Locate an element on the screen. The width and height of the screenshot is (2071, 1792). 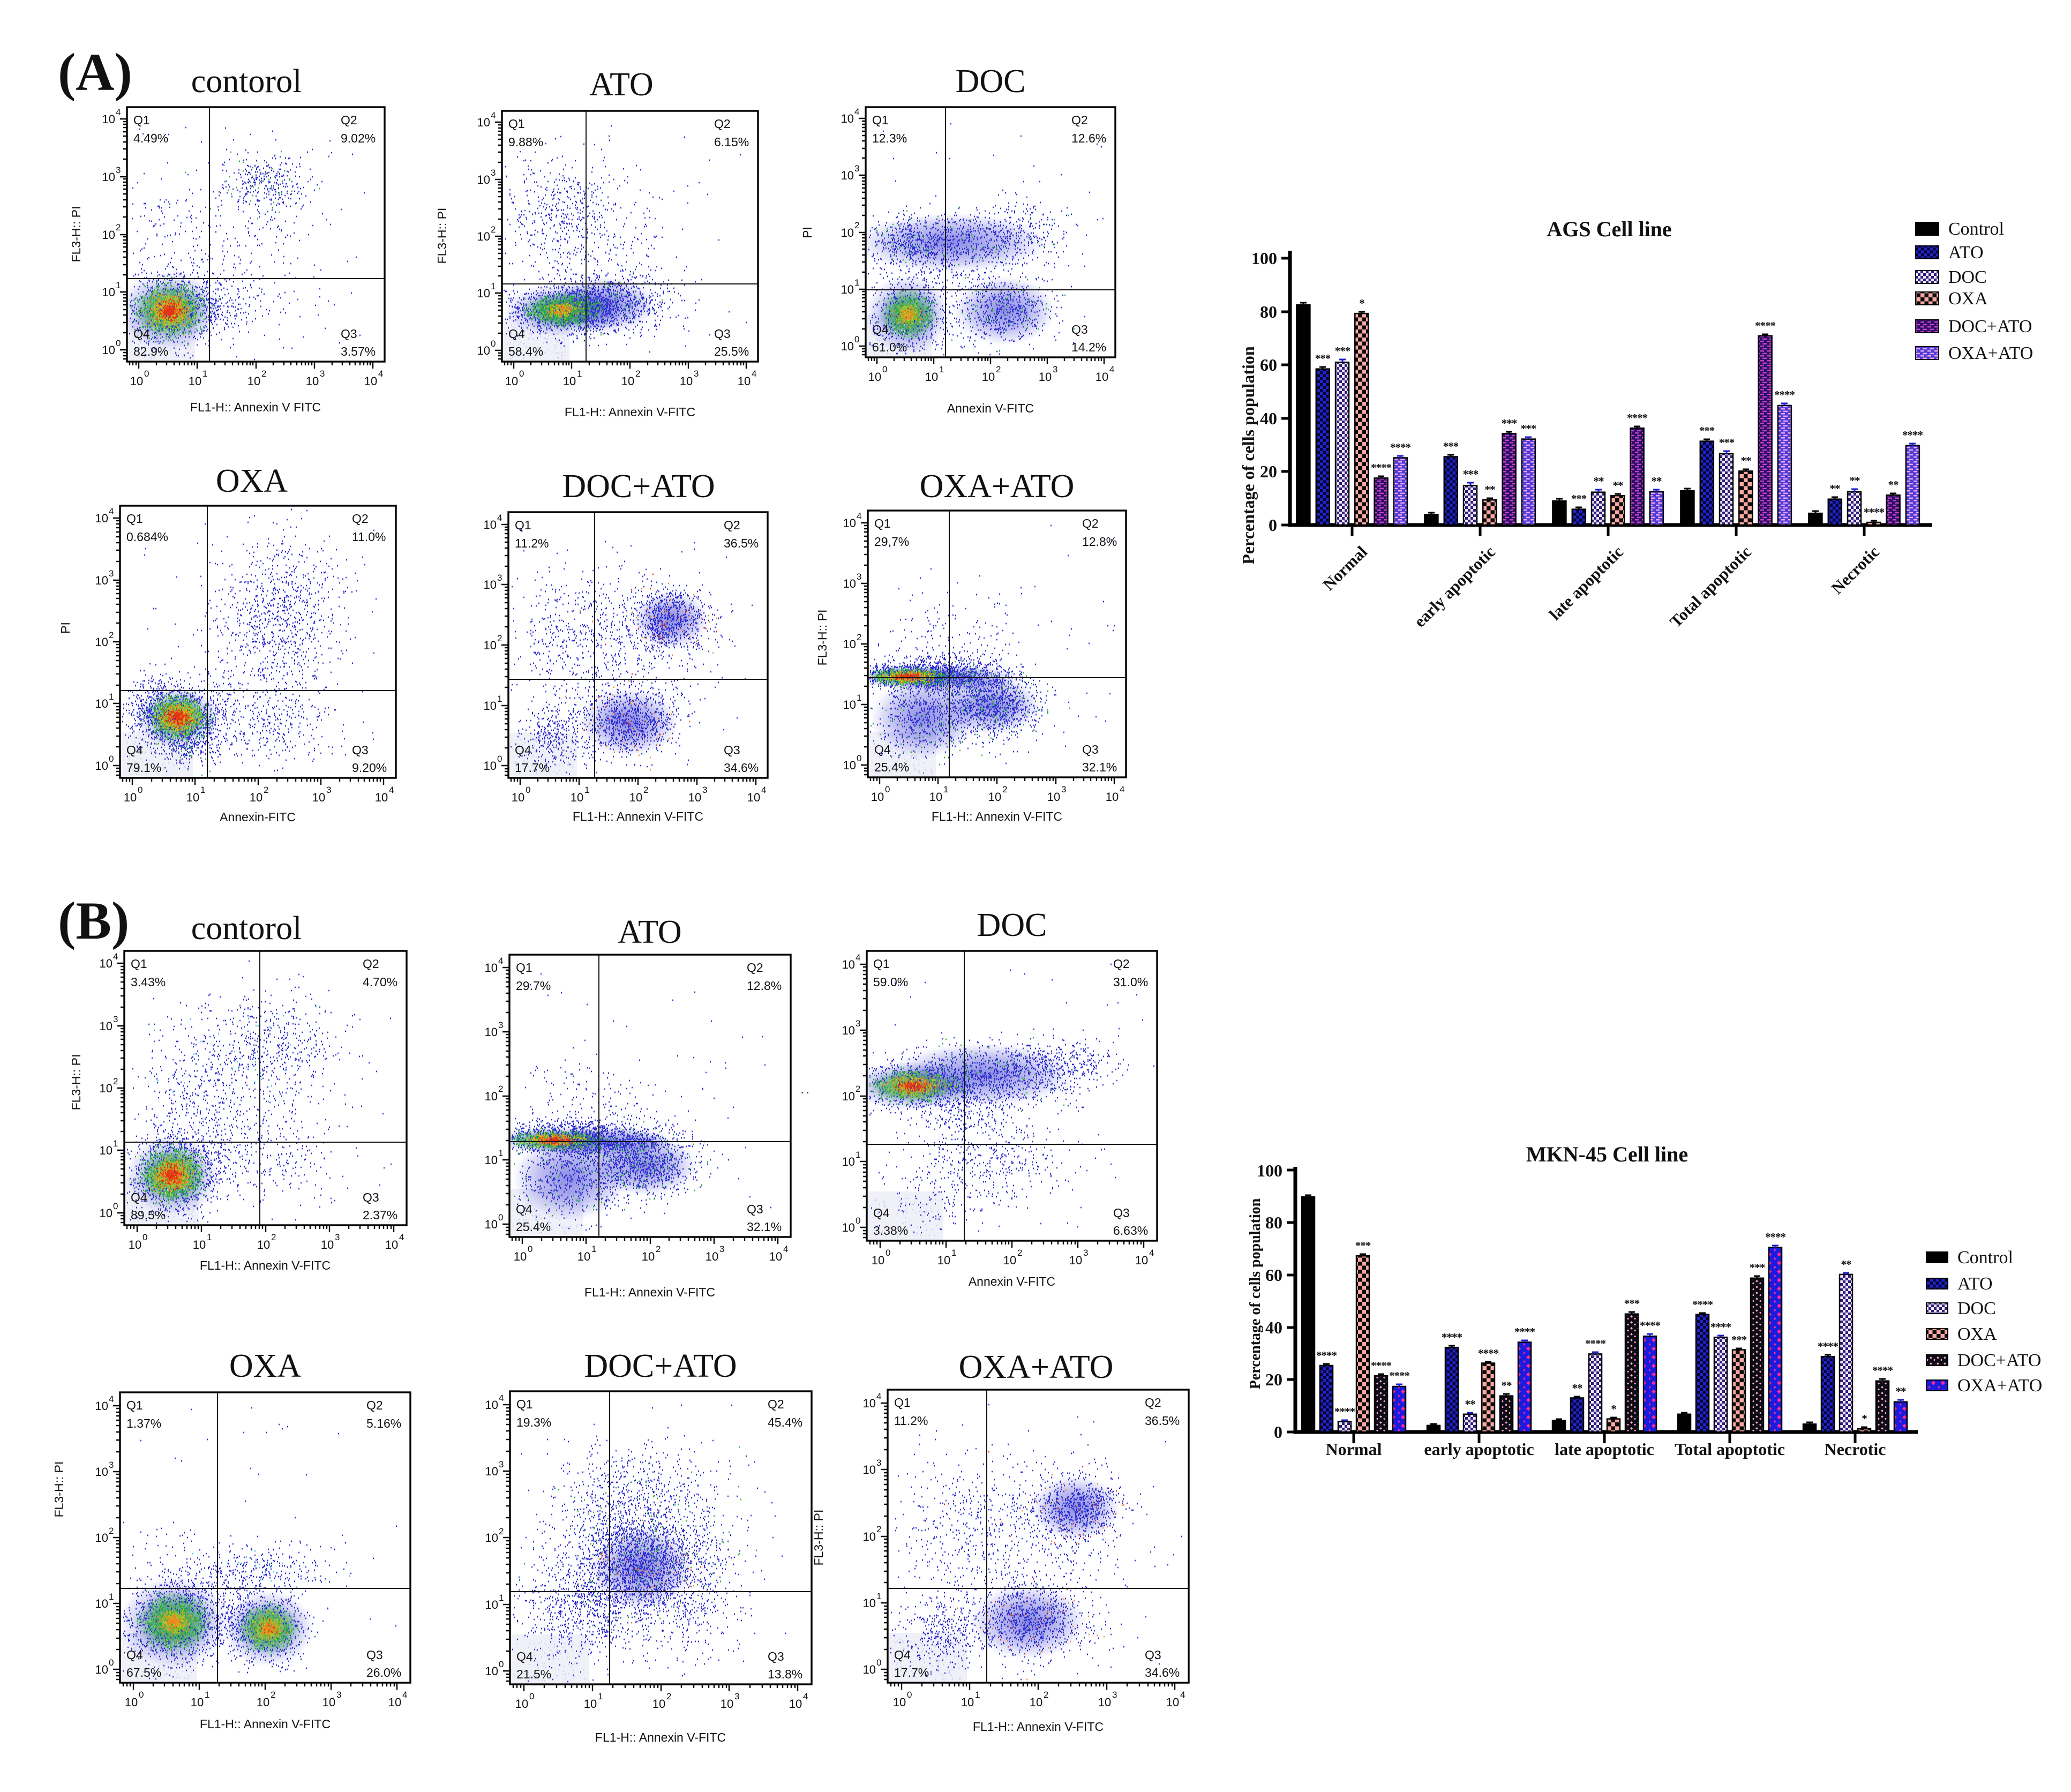
svg-text: 1.37% is located at coordinates (143, 1423).